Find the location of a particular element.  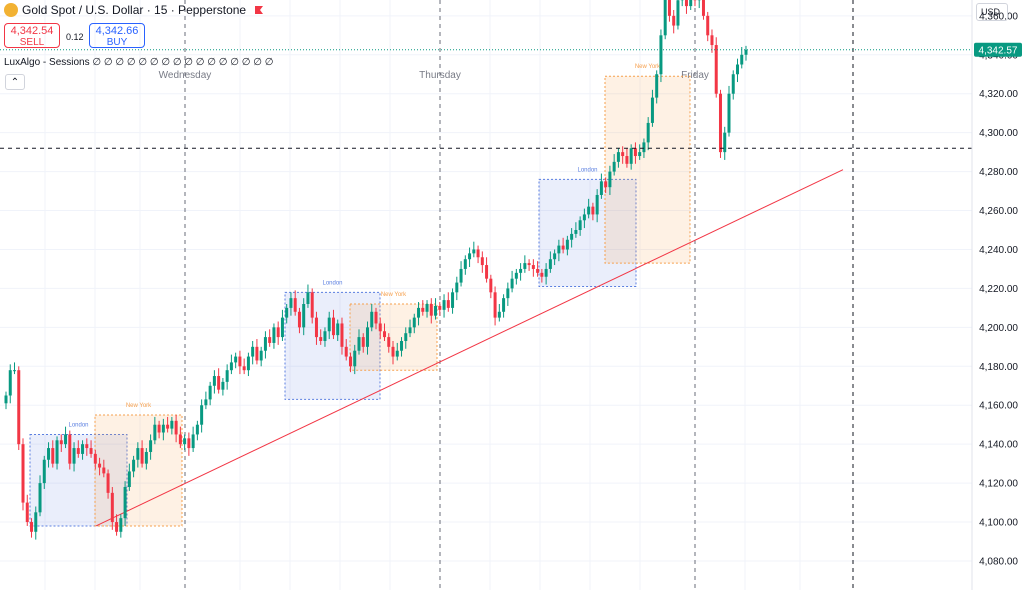

indicator-values: ∅ ∅ ∅ ∅ ∅ ∅ ∅ ∅ ∅ ∅ ∅ ∅ ∅ ∅ ∅ ∅ is located at coordinates (183, 62).